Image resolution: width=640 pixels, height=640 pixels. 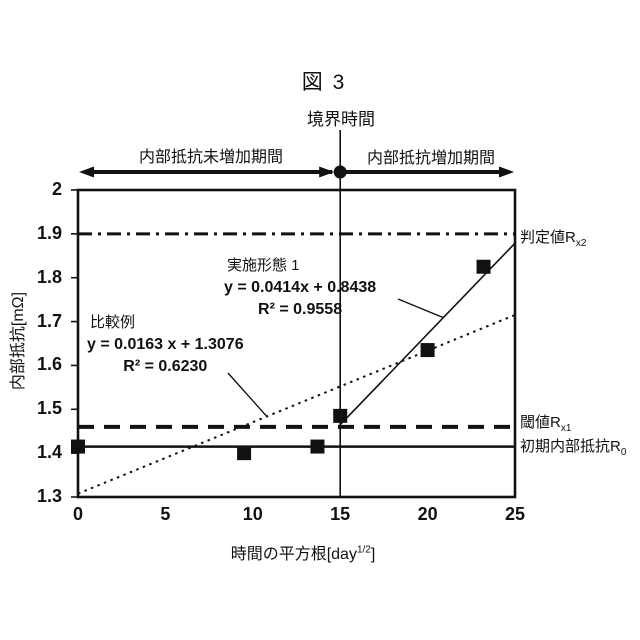 What do you see at coordinates (113, 322) in the screenshot?
I see `annotation-comparative-name: 比較例` at bounding box center [113, 322].